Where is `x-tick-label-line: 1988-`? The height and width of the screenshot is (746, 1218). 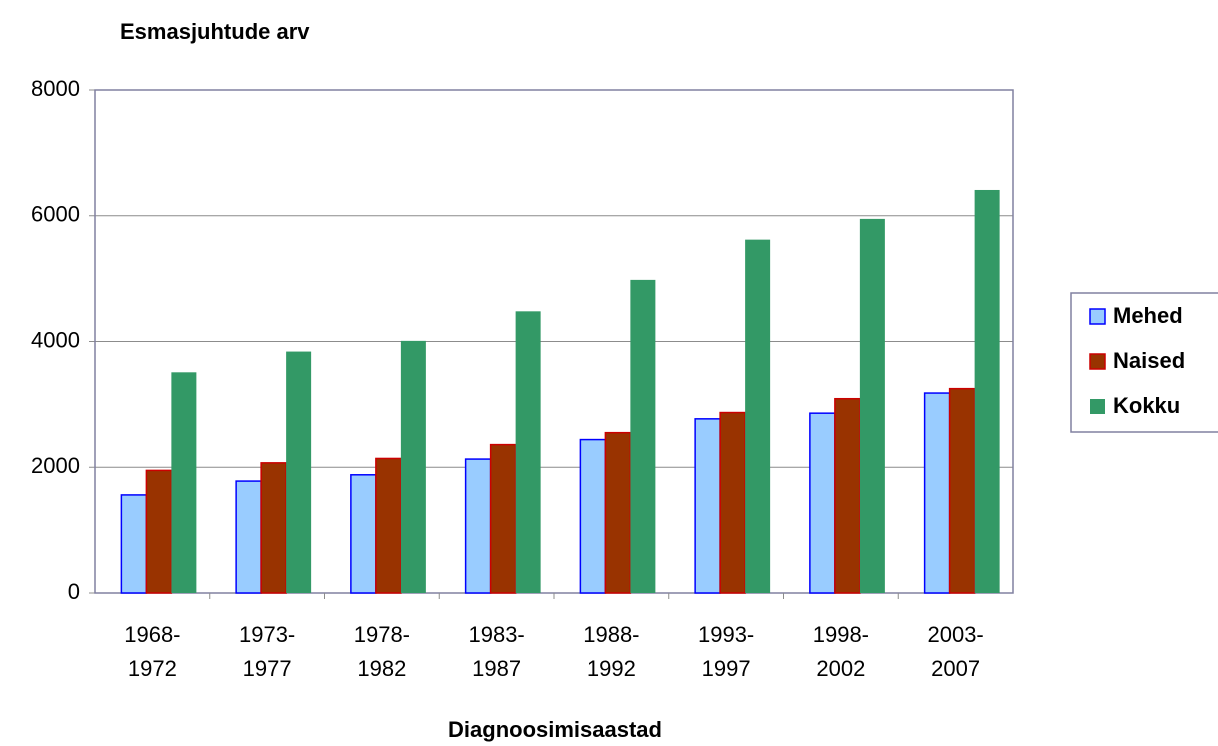
x-tick-label-line: 1988- is located at coordinates (611, 634).